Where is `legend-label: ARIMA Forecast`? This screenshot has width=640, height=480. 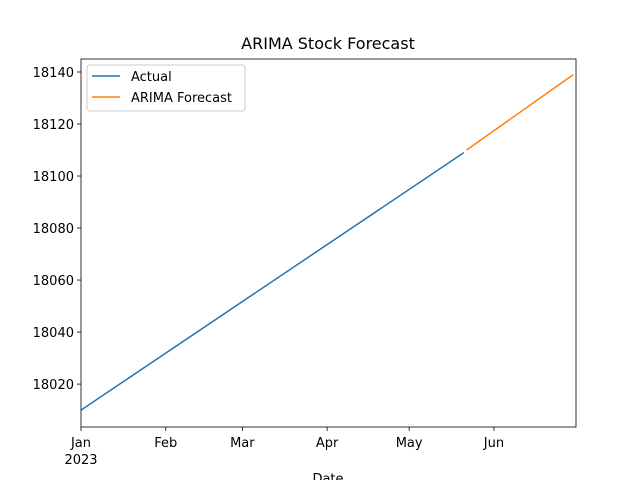 legend-label: ARIMA Forecast is located at coordinates (181, 98).